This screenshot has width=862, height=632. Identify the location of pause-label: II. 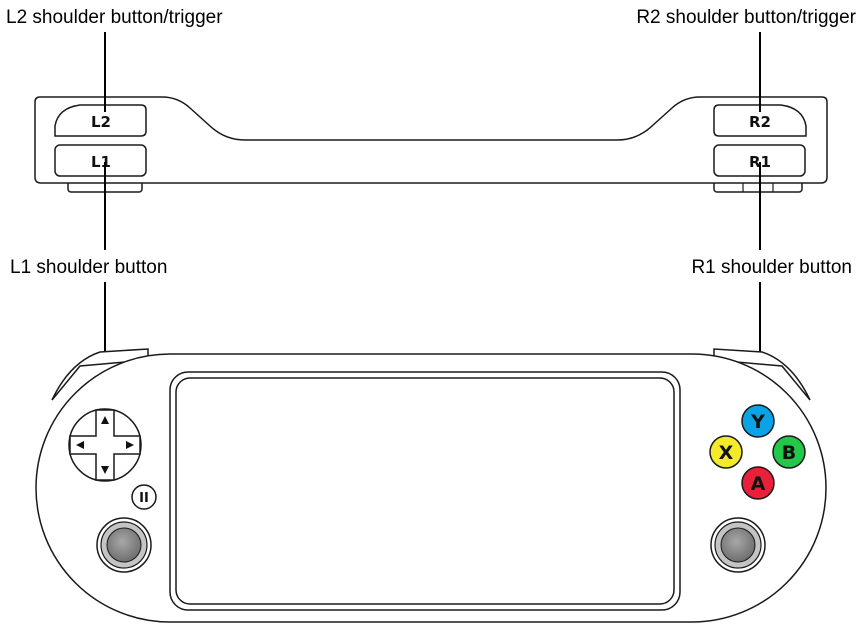
(144, 498).